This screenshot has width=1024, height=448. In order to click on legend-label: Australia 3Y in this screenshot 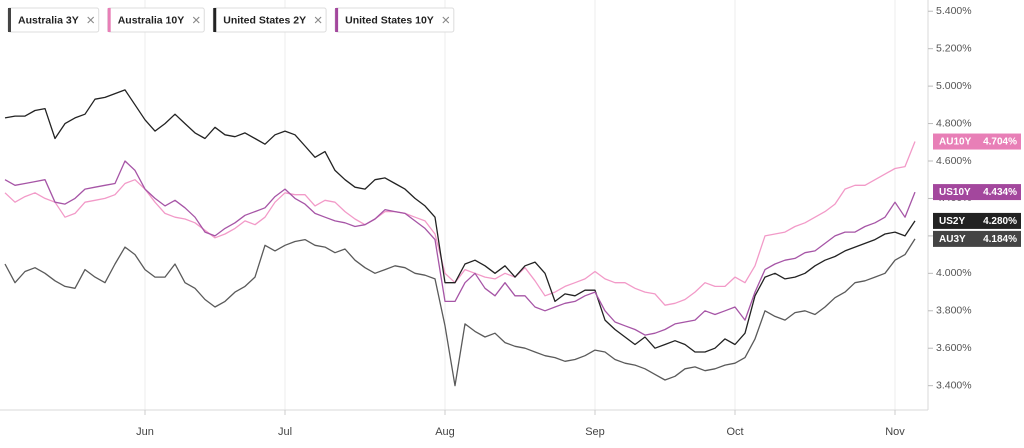, I will do `click(48, 20)`.